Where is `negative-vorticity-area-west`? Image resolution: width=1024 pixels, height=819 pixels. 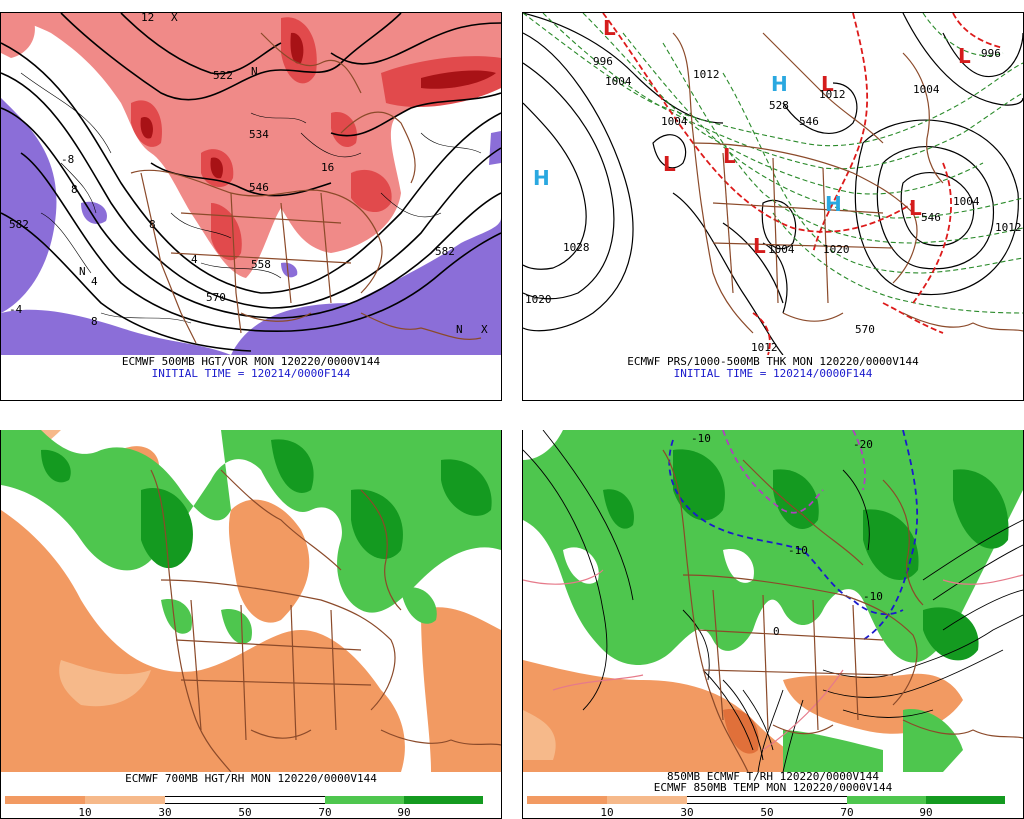 negative-vorticity-area-west is located at coordinates (29, 205).